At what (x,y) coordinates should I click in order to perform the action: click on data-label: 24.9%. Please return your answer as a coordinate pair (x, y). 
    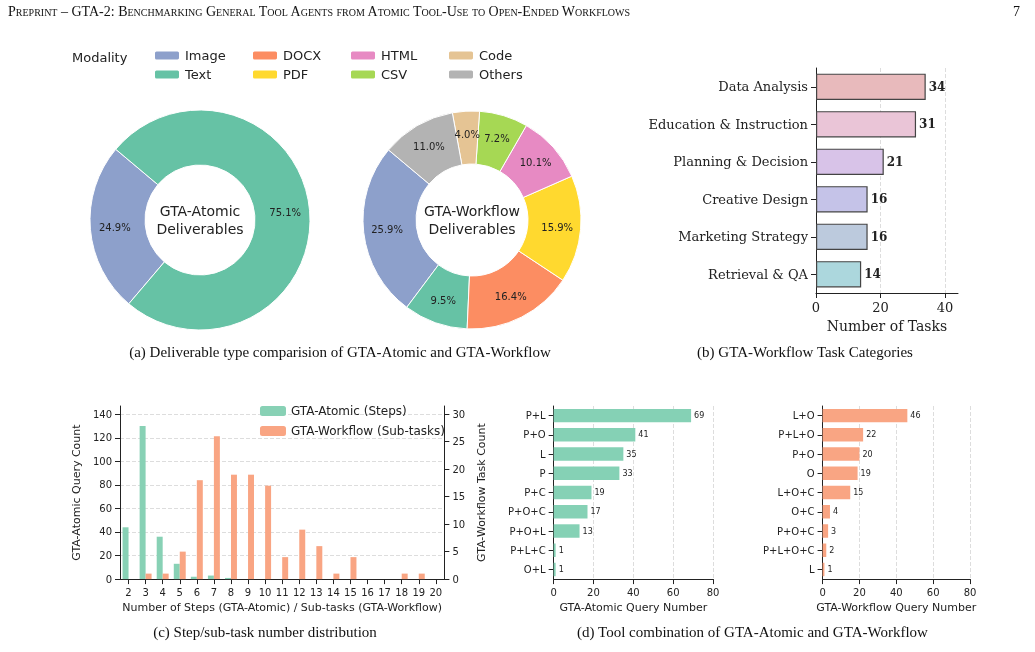
    Looking at the image, I should click on (114, 227).